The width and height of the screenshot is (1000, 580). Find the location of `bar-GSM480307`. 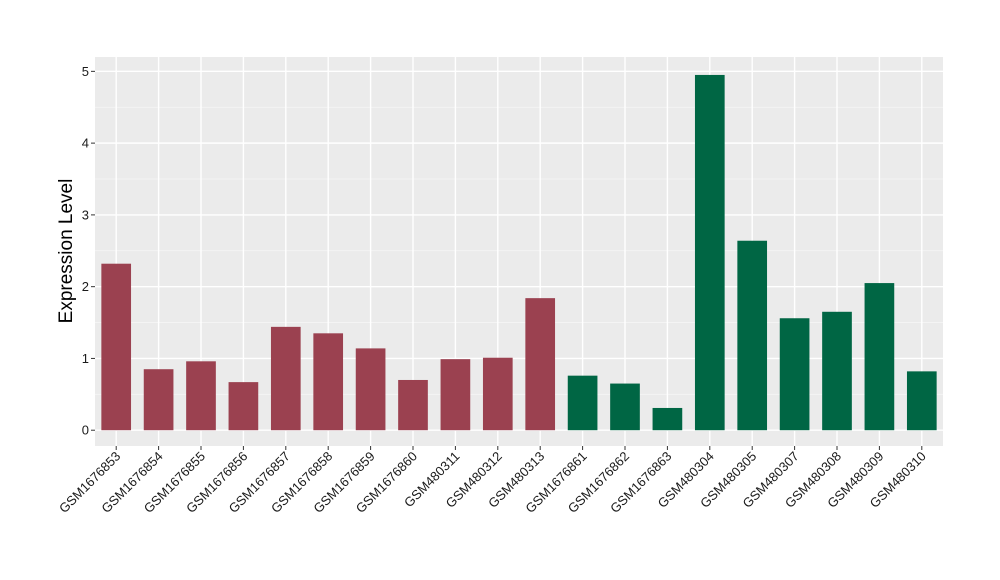

bar-GSM480307 is located at coordinates (794, 374).